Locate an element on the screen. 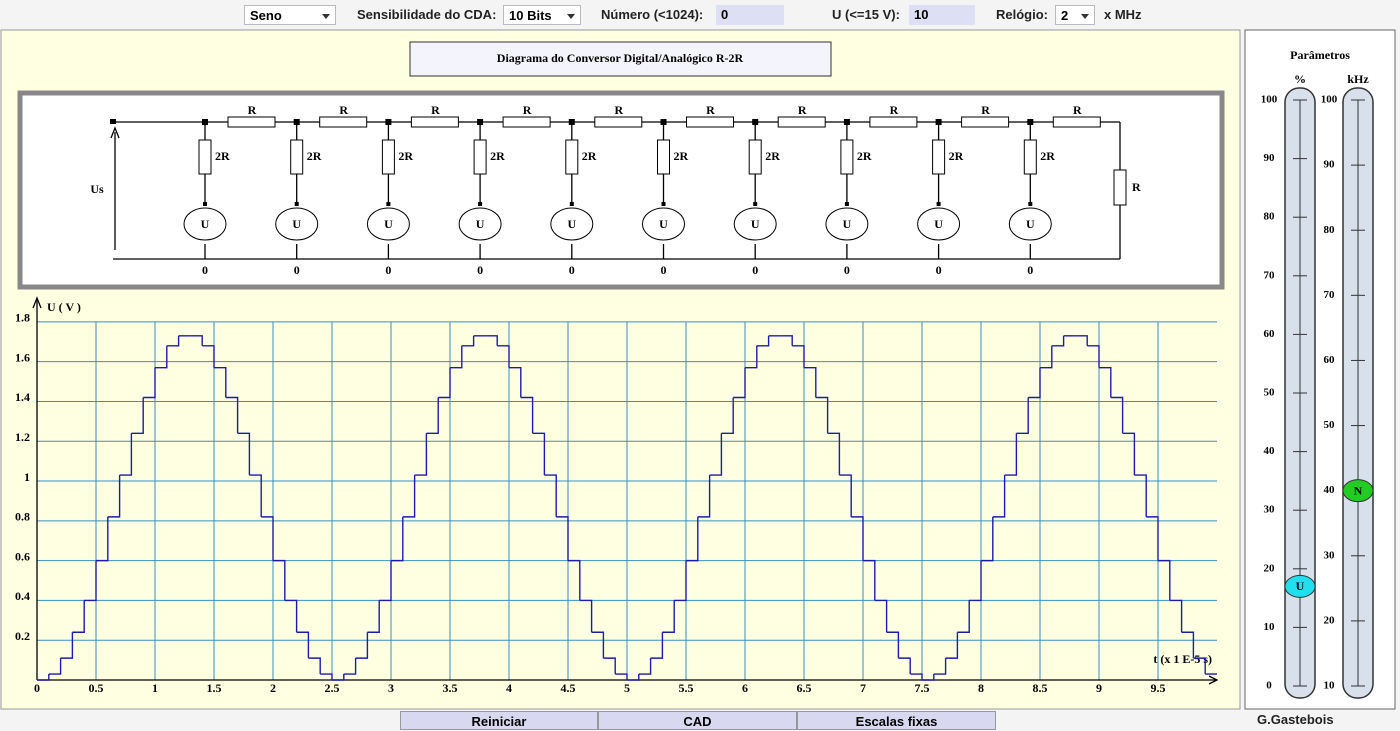 The image size is (1400, 731). x-tick-label: 0.5 is located at coordinates (96, 688).